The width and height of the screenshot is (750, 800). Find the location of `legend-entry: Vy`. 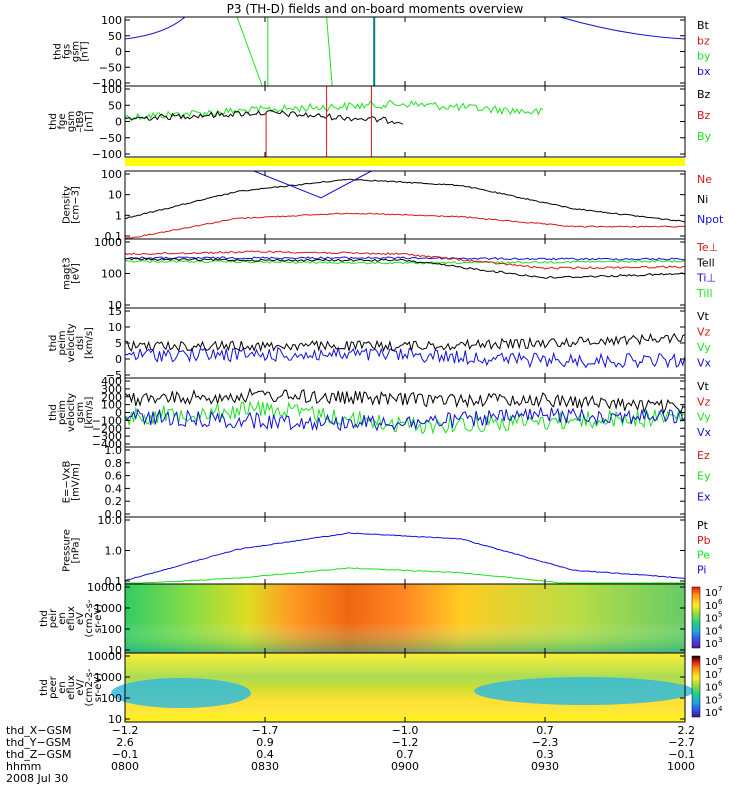

legend-entry: Vy is located at coordinates (704, 347).